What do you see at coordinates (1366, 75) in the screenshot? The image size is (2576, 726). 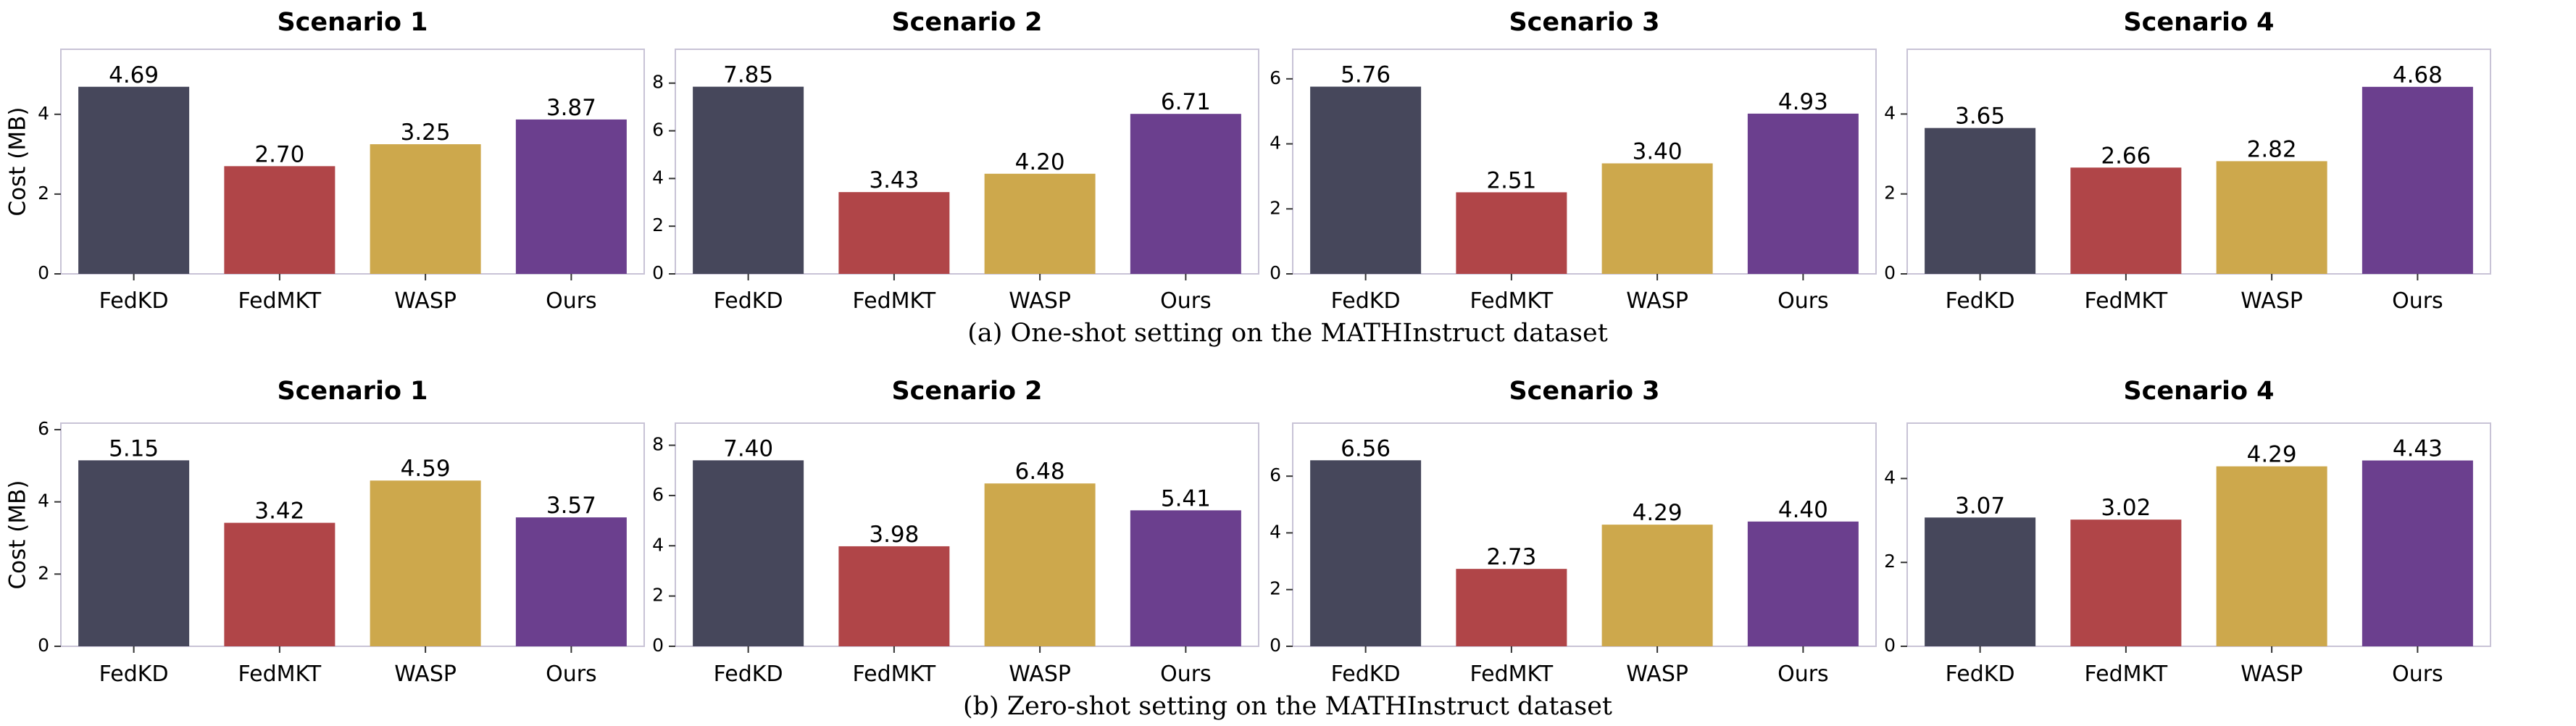 I see `data-label: 5.76` at bounding box center [1366, 75].